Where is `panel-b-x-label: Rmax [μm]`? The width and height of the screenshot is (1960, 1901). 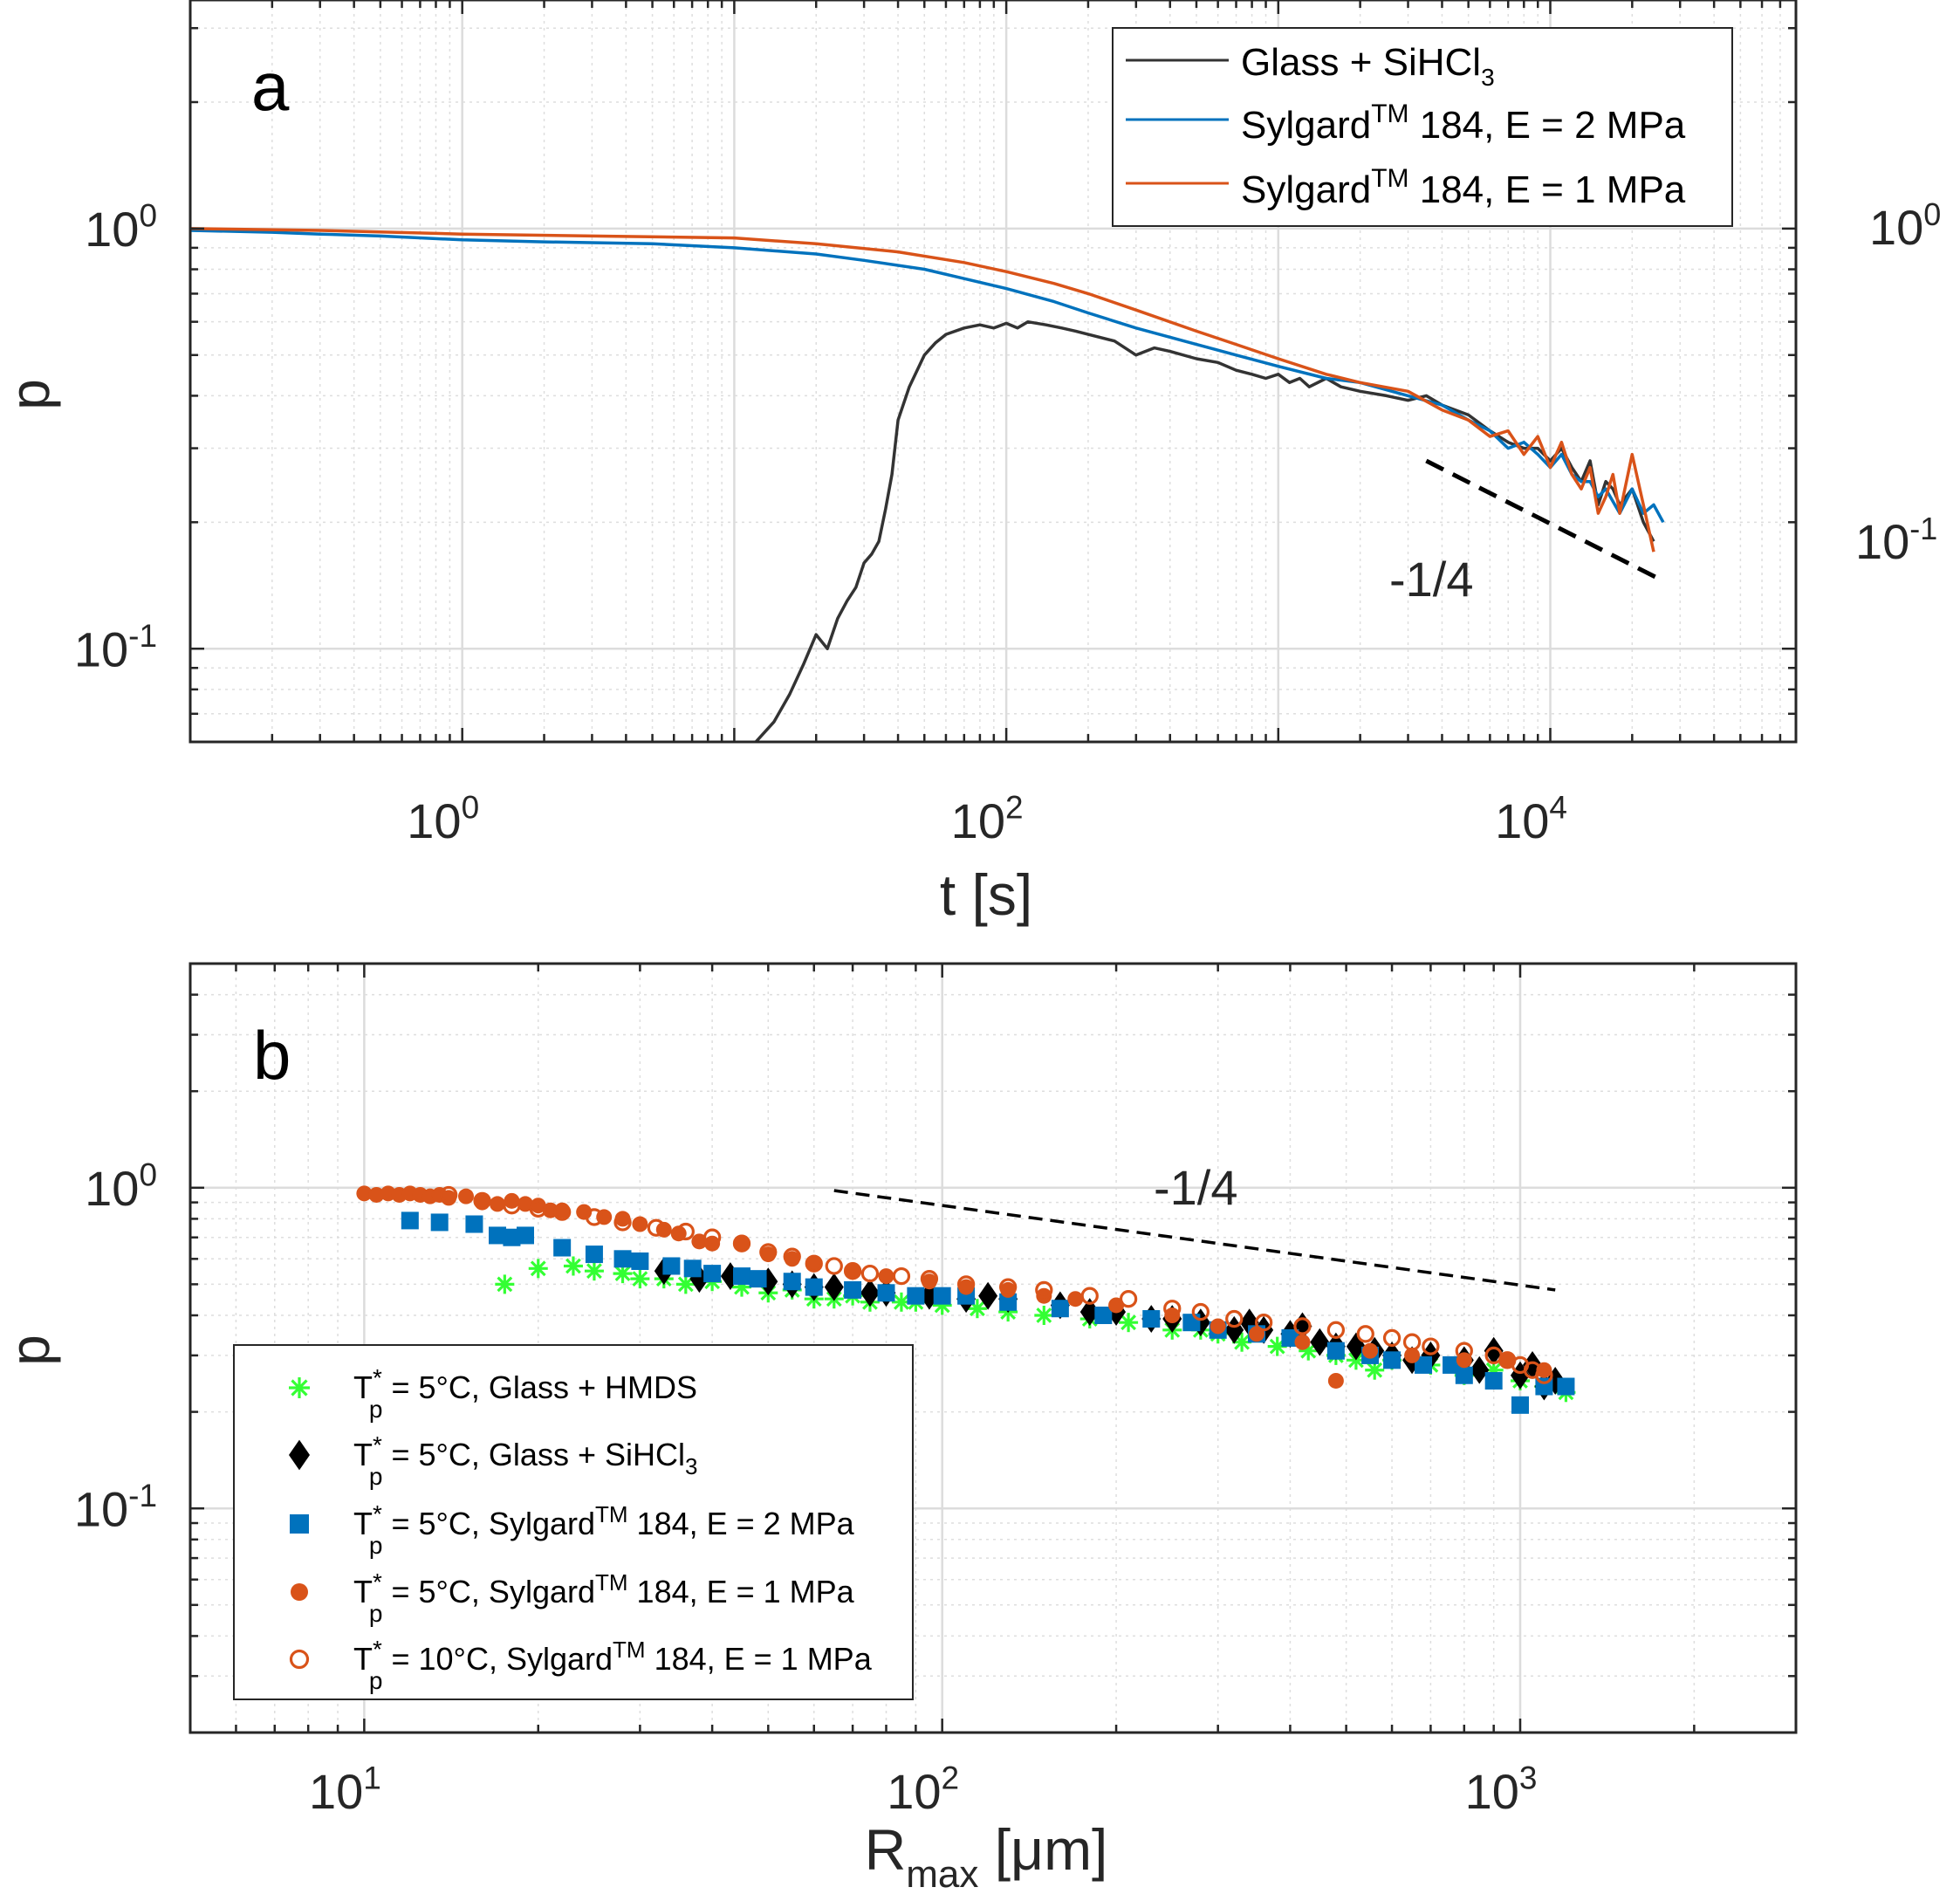 panel-b-x-label: Rmax [μm] is located at coordinates (987, 1856).